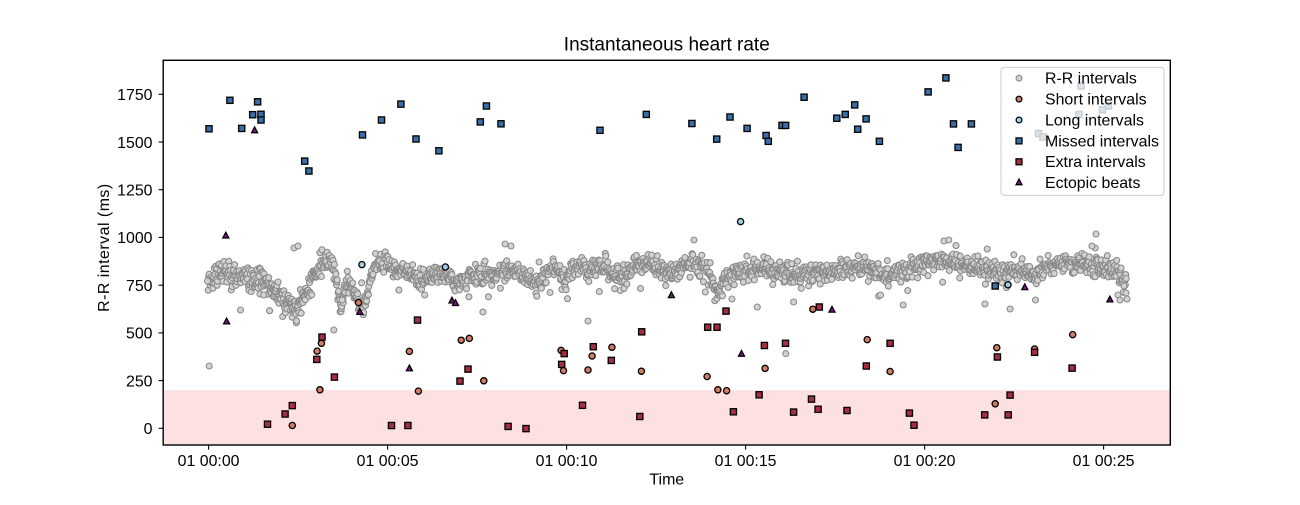  What do you see at coordinates (1096, 100) in the screenshot?
I see `svg-text: Short intervals` at bounding box center [1096, 100].